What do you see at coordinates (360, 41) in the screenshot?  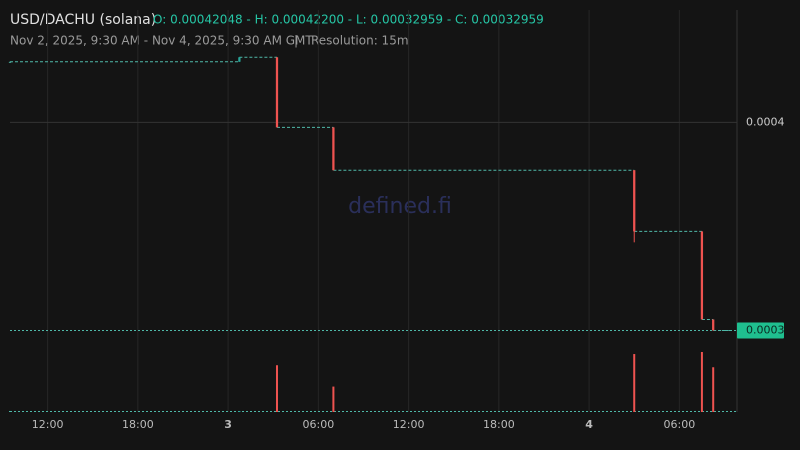 I see `resolution: Resolution: 15m` at bounding box center [360, 41].